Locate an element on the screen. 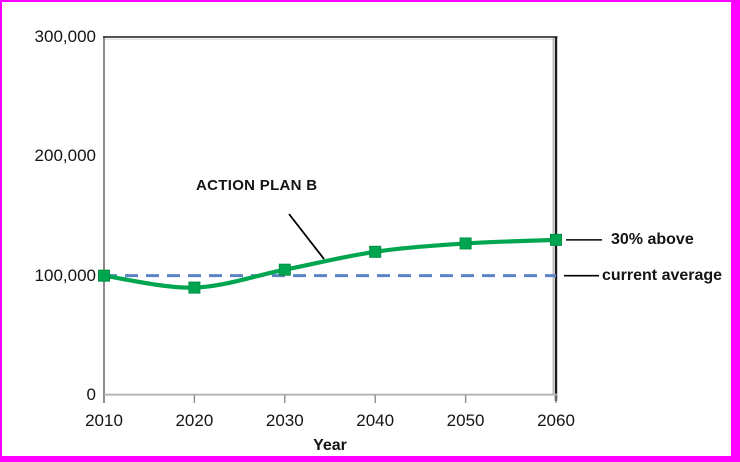  series-line-action-plan-b is located at coordinates (330, 263).